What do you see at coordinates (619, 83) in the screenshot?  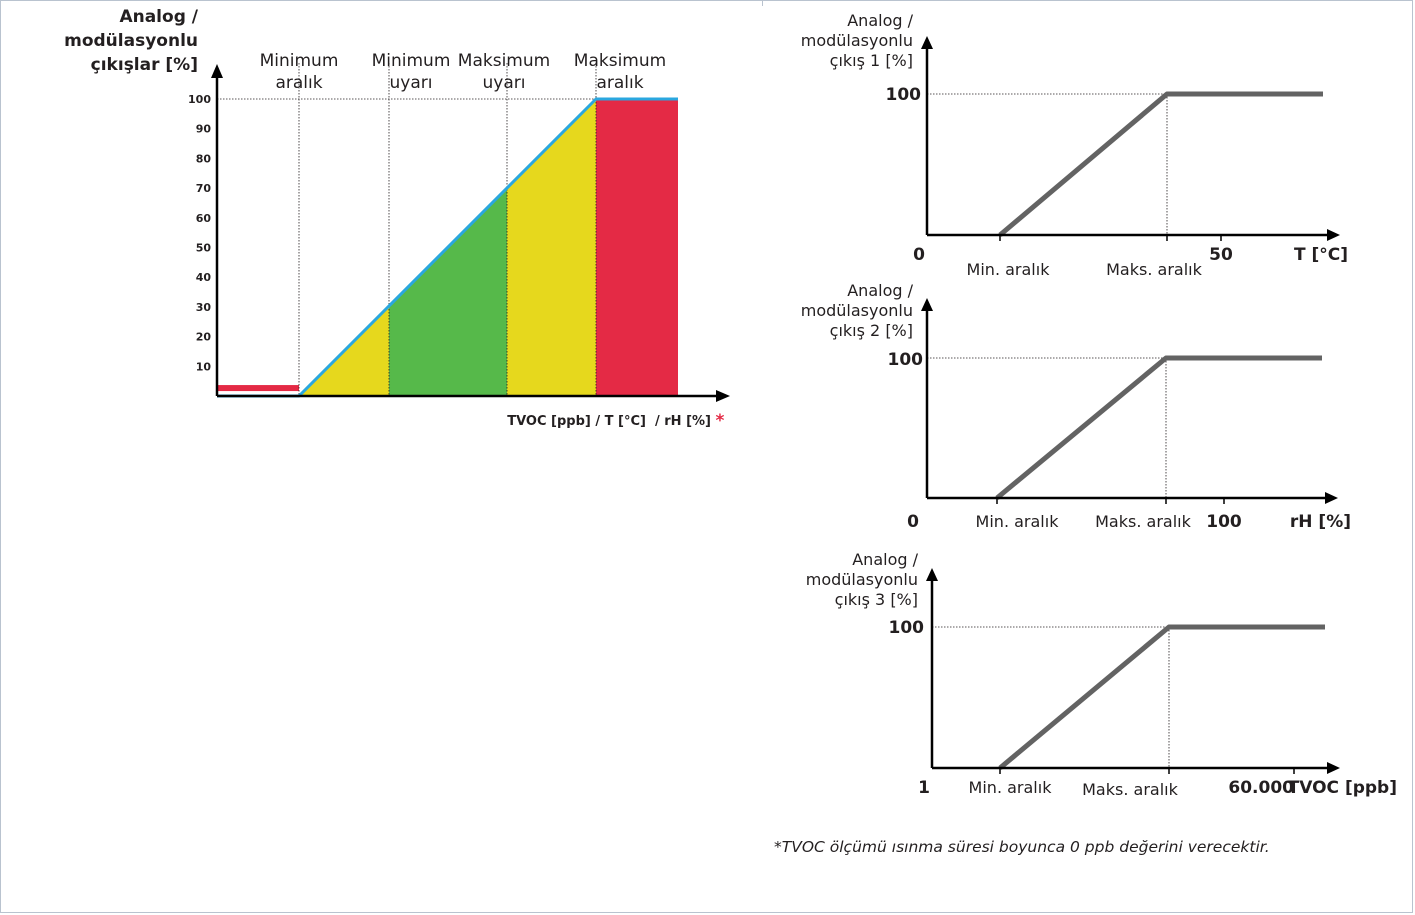 I see `zone-label-4: aralık` at bounding box center [619, 83].